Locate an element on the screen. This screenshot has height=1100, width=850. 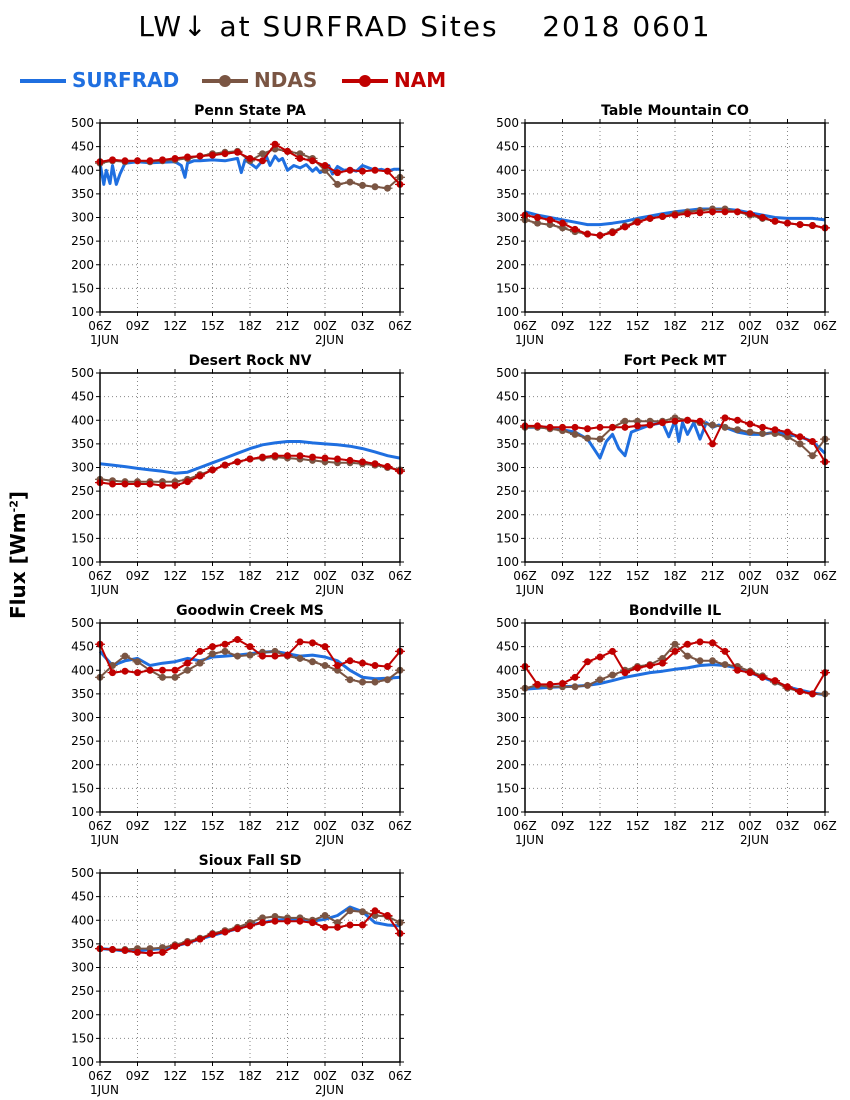
panel-title: Fort Peck MT is located at coordinates (675, 361).